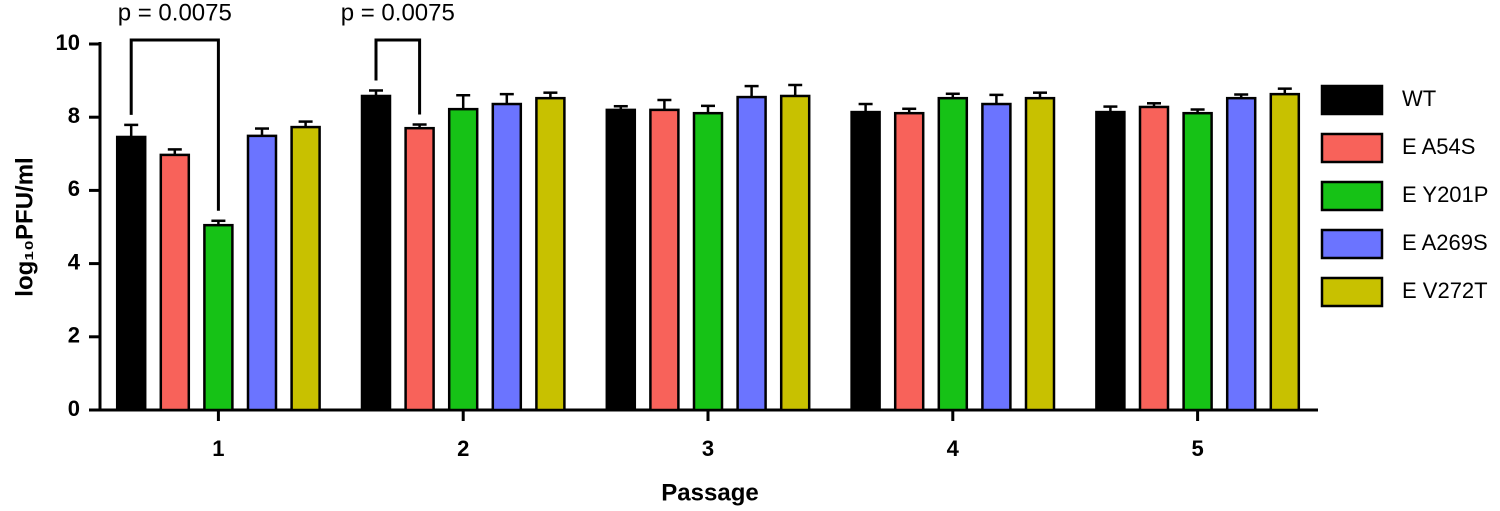 The height and width of the screenshot is (511, 1500). Describe the element at coordinates (463, 448) in the screenshot. I see `x-tick-label: 2` at that location.